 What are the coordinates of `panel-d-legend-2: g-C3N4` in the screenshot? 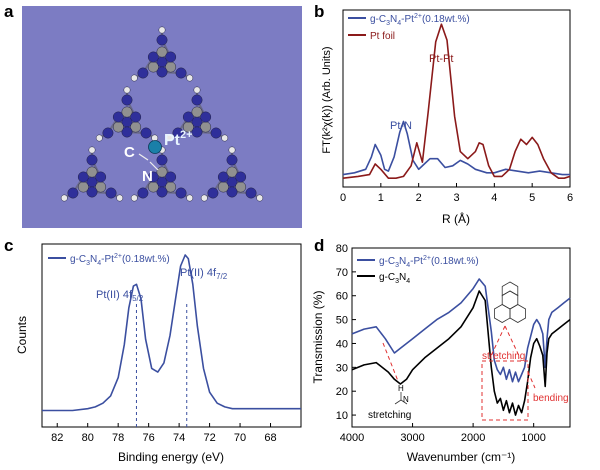 It's located at (394, 278).